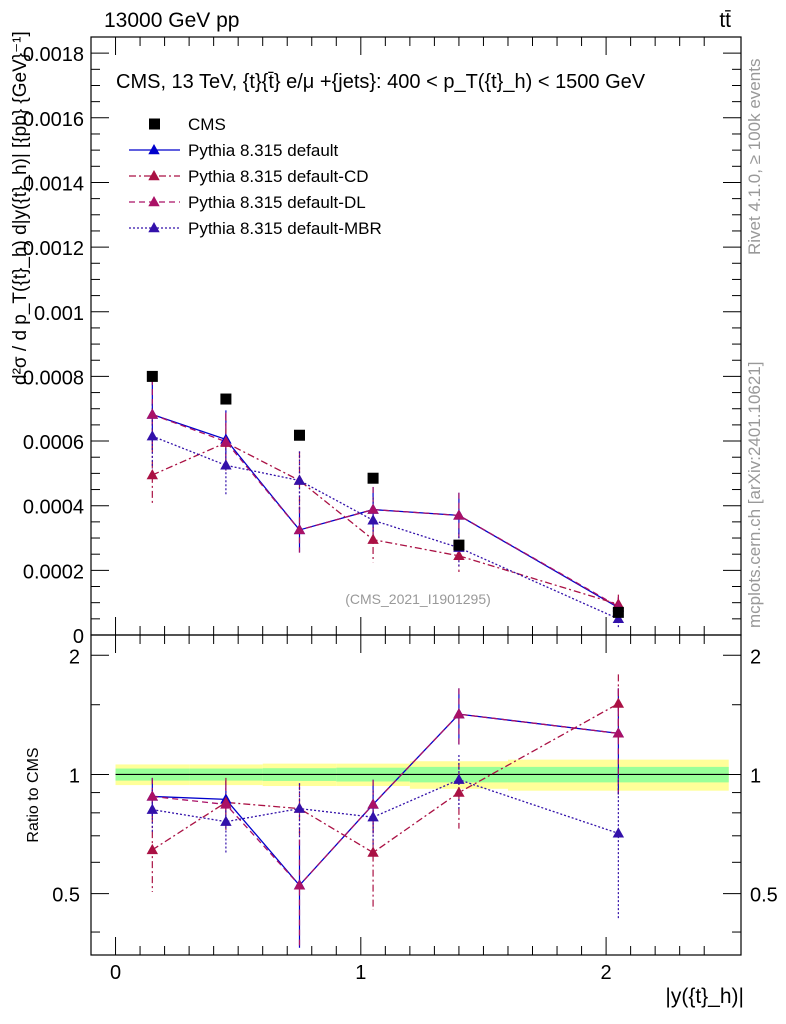  I want to click on legend-cms-marker, so click(154, 124).